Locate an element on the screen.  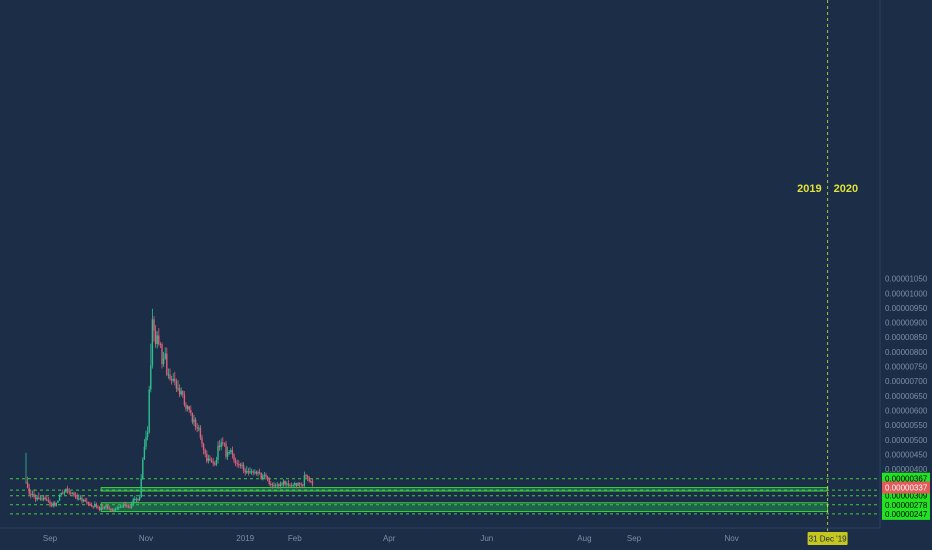
divider-layer: 2019 2020 is located at coordinates (827, 267).